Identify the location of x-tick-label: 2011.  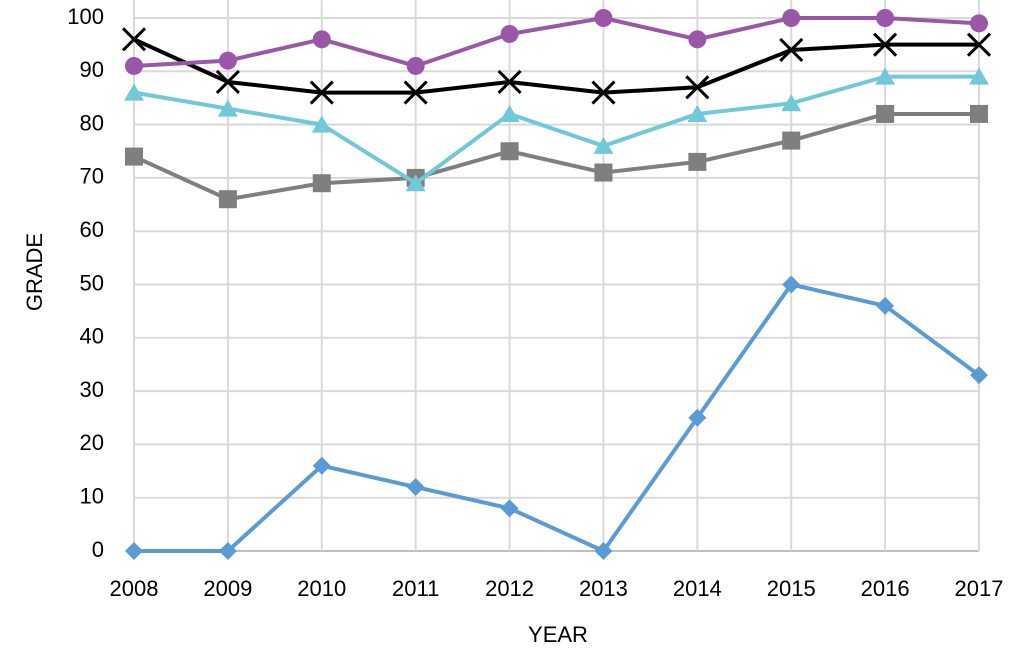
(415, 588).